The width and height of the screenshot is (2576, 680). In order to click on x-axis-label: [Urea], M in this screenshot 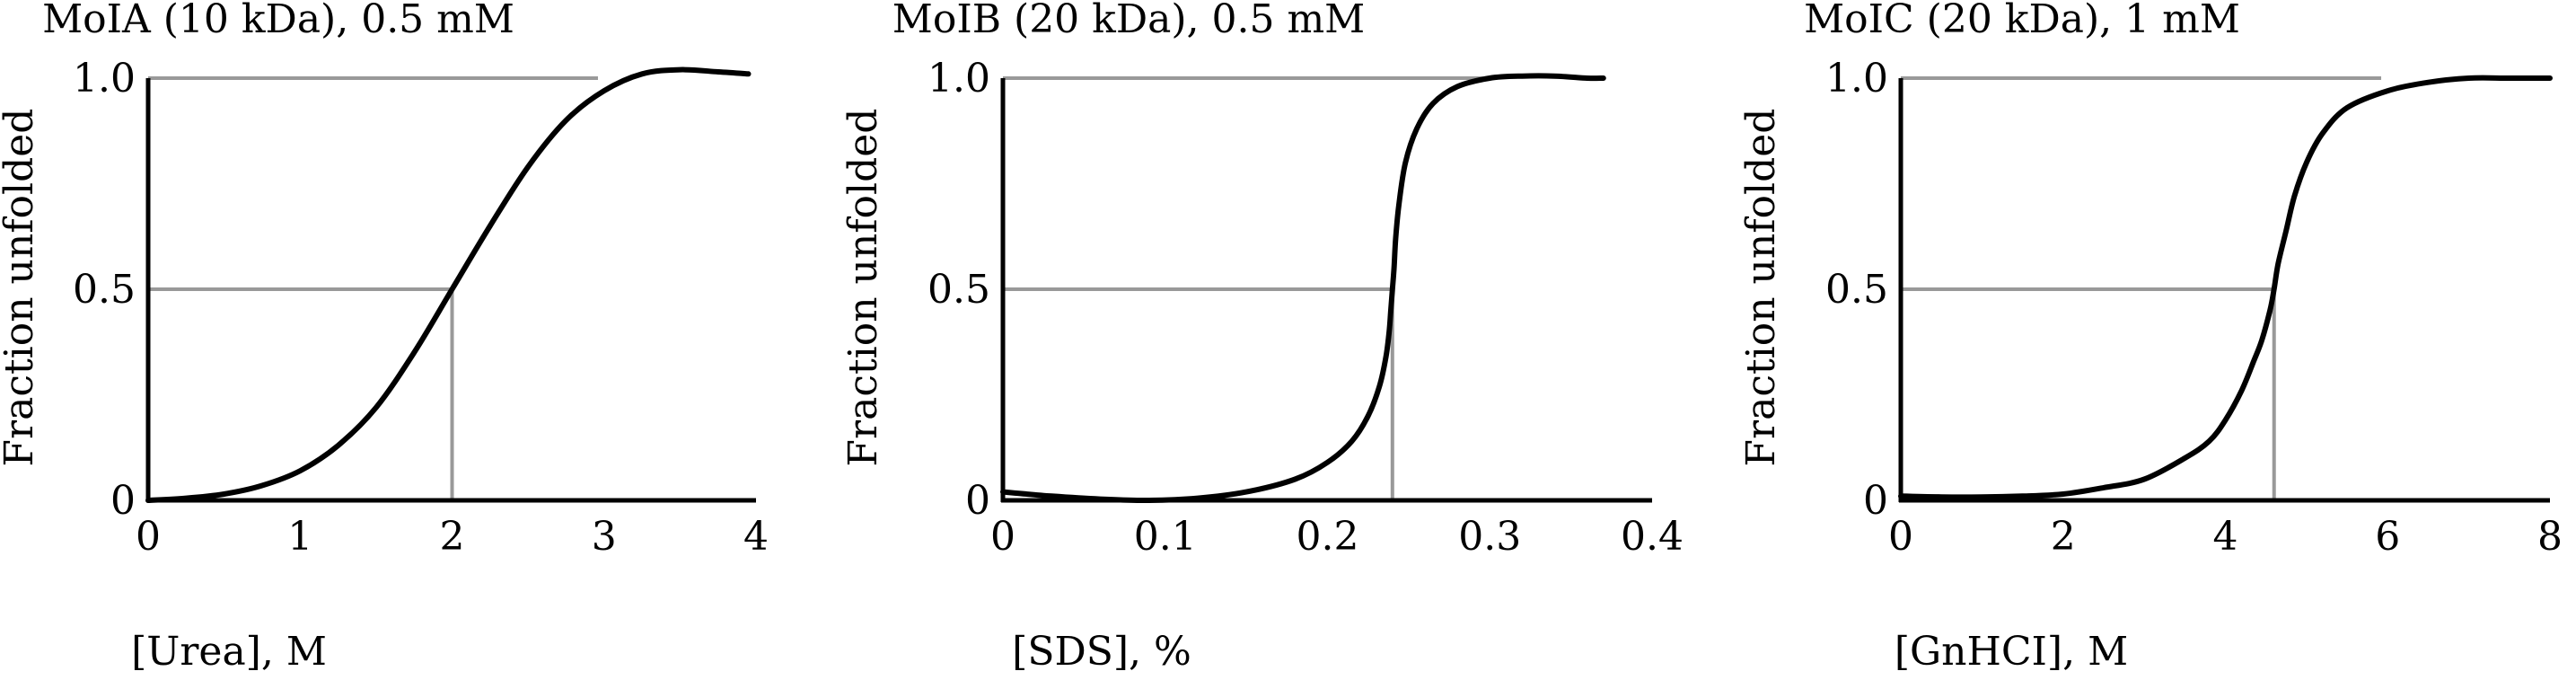, I will do `click(229, 652)`.